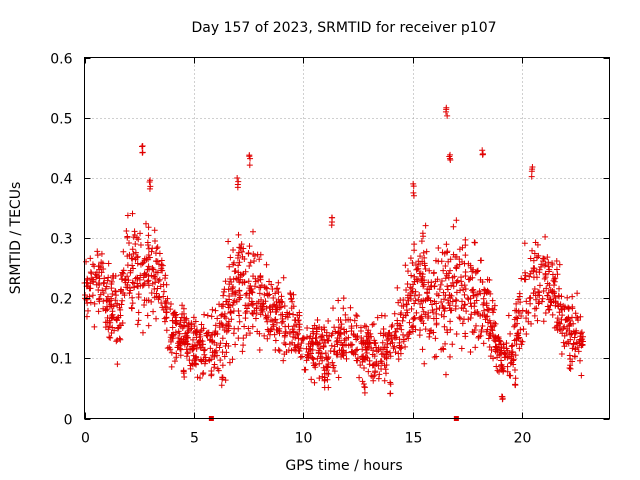 The height and width of the screenshot is (480, 640). I want to click on x-tick-label: 5, so click(194, 439).